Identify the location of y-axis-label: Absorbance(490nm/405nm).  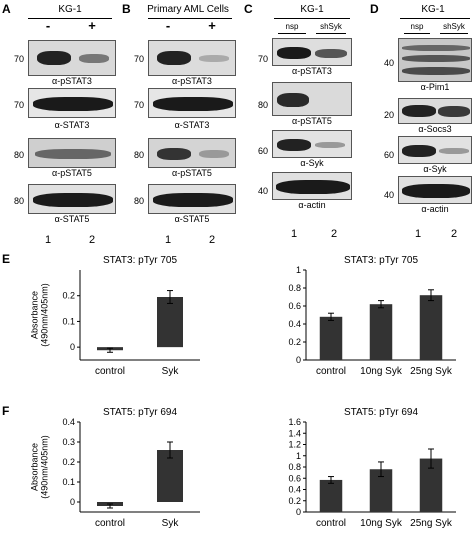
(39, 315).